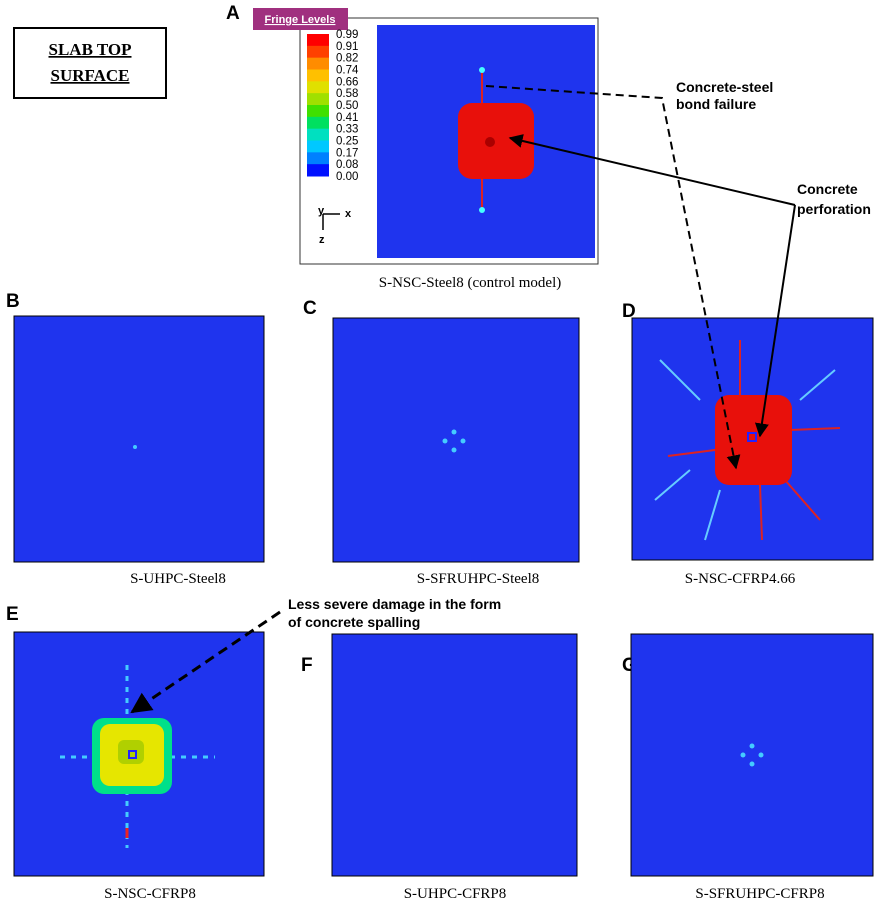  I want to click on panel-caption: S-UHPC-CFRP8, so click(455, 894).